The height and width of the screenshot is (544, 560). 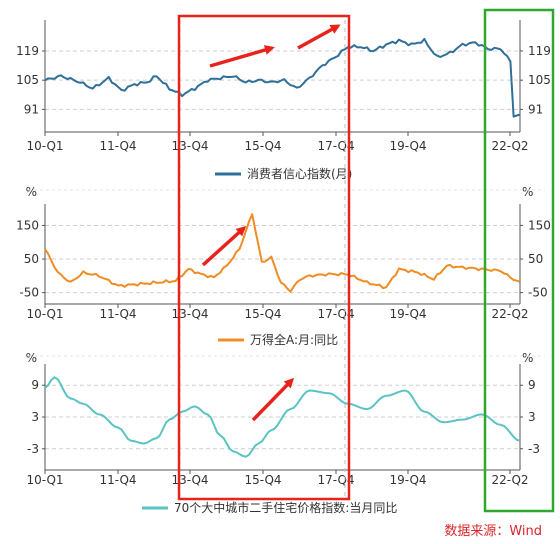 I want to click on y-tick-label-right: 150, so click(x=539, y=225).